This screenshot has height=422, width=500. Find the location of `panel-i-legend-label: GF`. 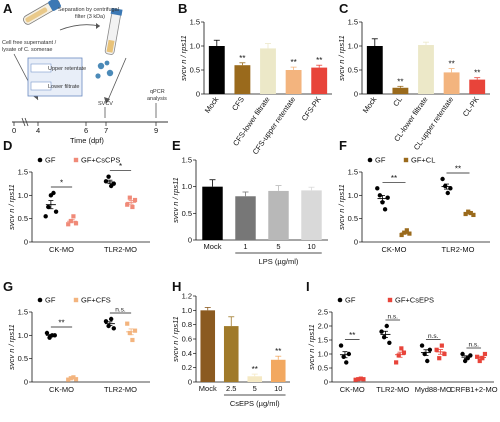

panel-i-legend-label: GF is located at coordinates (350, 300).